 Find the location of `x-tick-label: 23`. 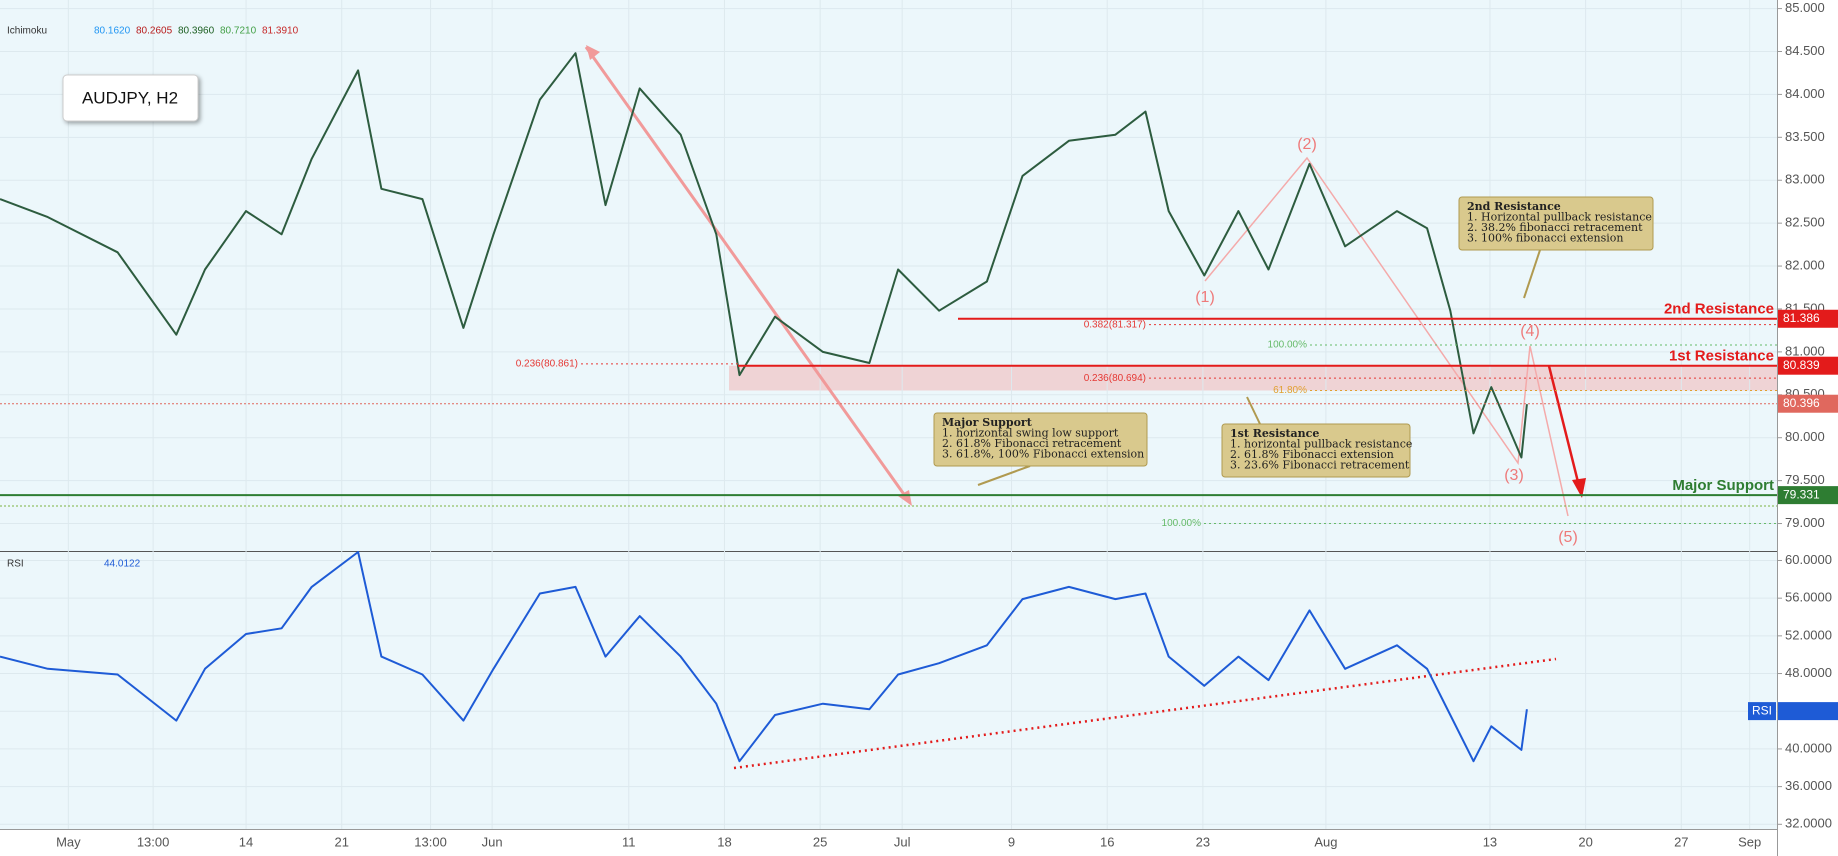

x-tick-label: 23 is located at coordinates (1203, 841).